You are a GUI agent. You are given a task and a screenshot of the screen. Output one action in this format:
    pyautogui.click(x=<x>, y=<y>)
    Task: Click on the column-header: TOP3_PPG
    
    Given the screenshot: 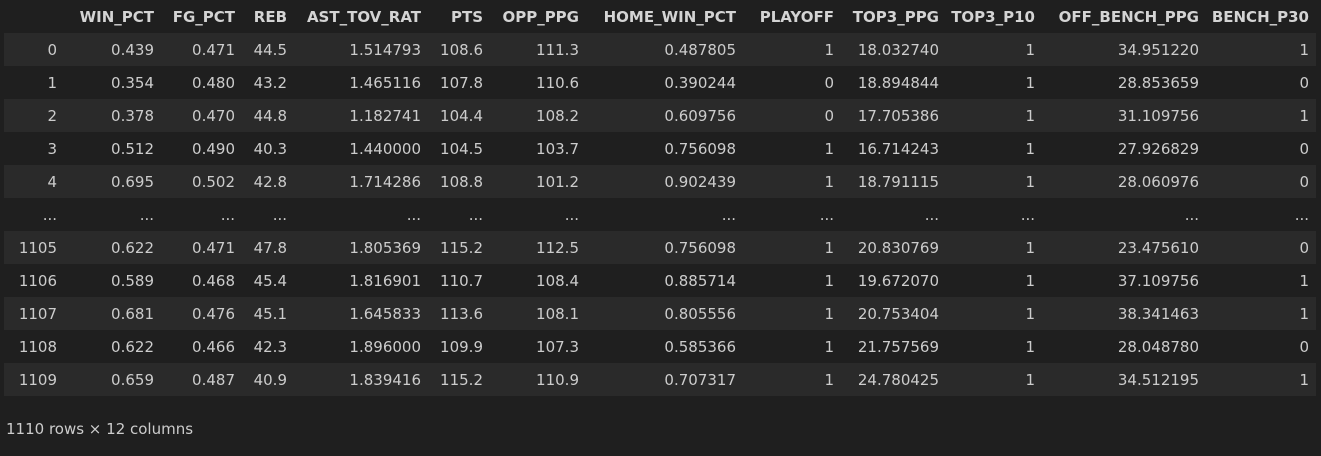 What is the action you would take?
    pyautogui.click(x=895, y=17)
    